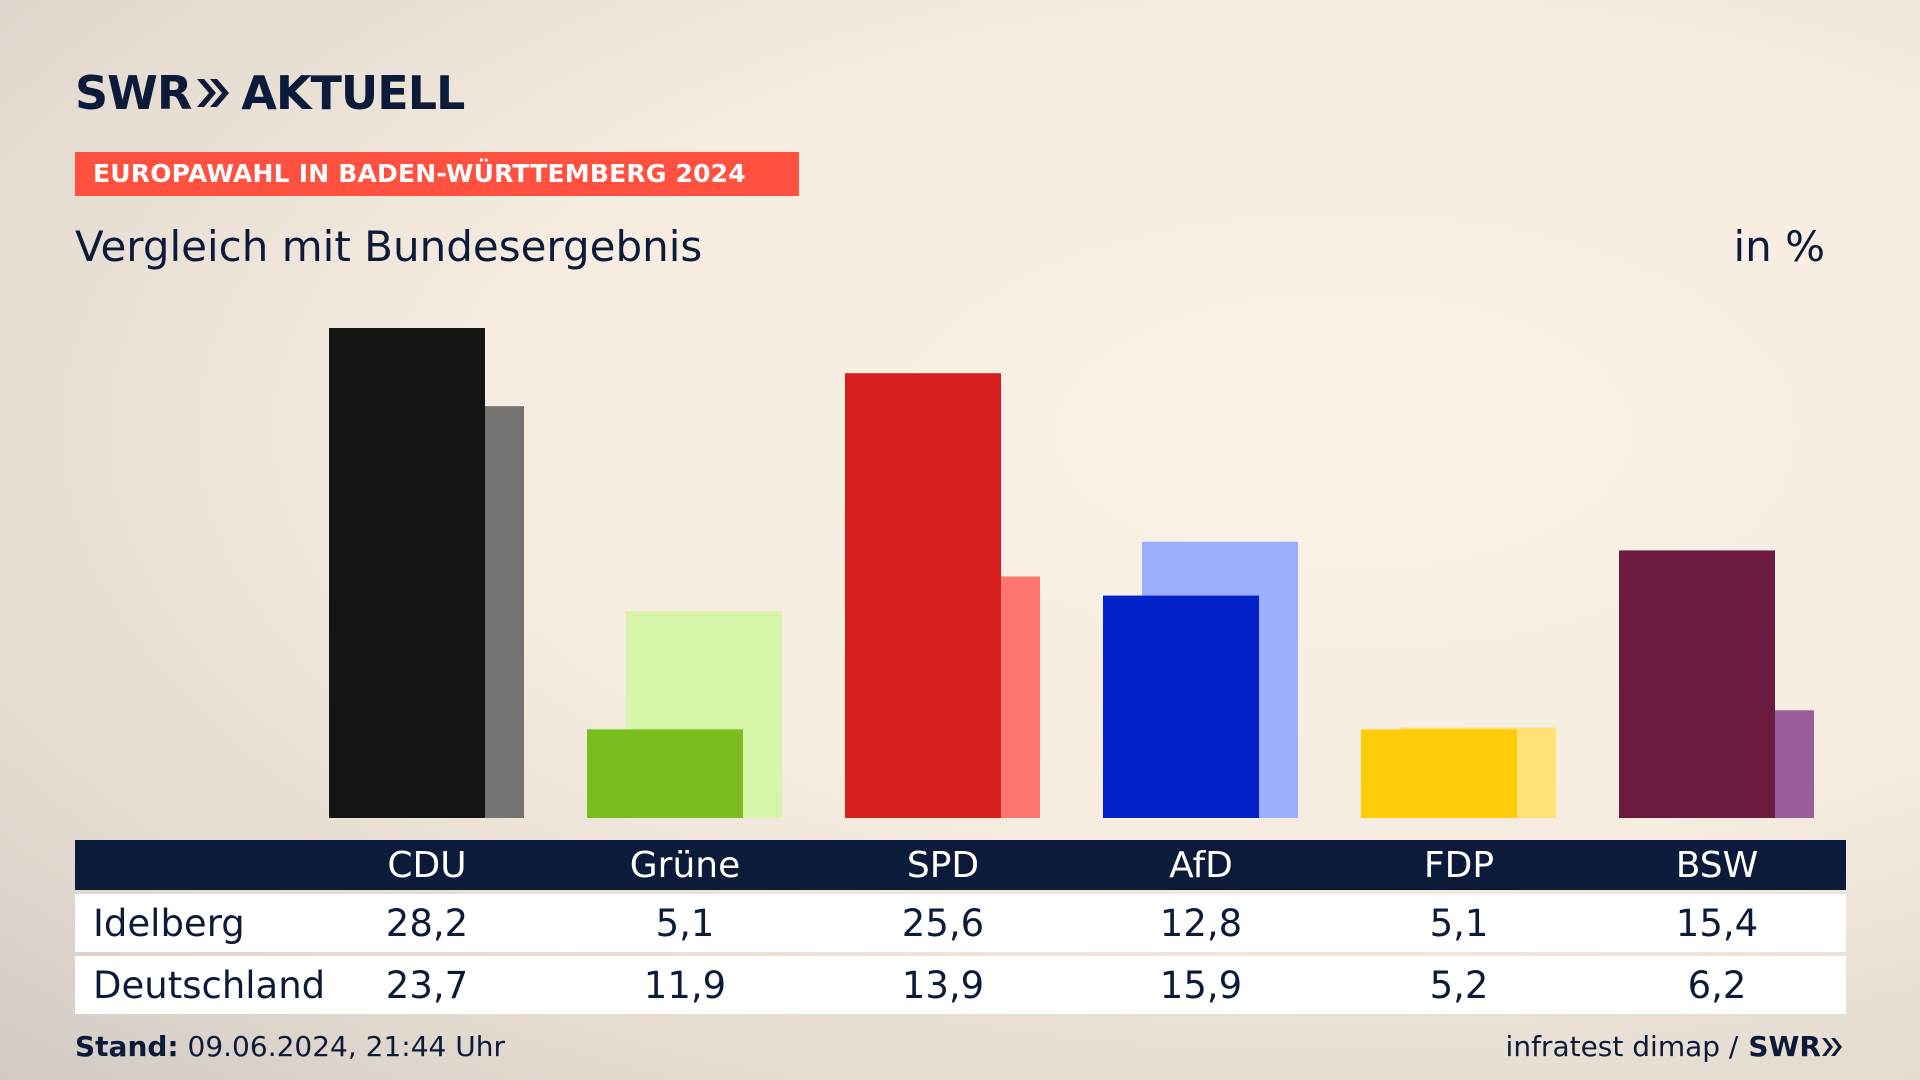 Image resolution: width=1920 pixels, height=1080 pixels. I want to click on swr-small-text: SWR, so click(1784, 1046).